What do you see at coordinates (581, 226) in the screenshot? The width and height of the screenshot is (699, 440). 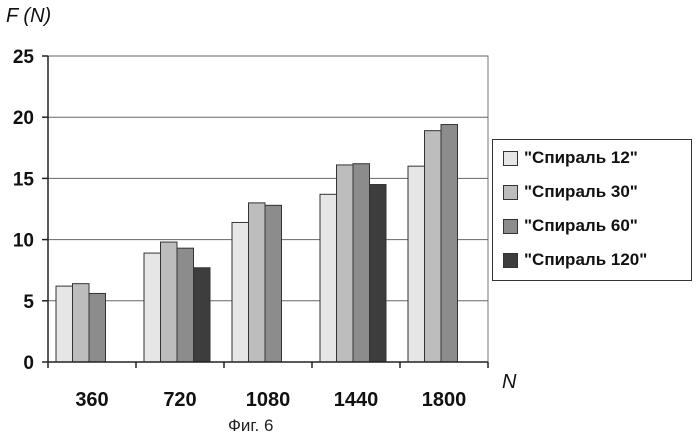 I see `legend-label: "Спираль 60"` at bounding box center [581, 226].